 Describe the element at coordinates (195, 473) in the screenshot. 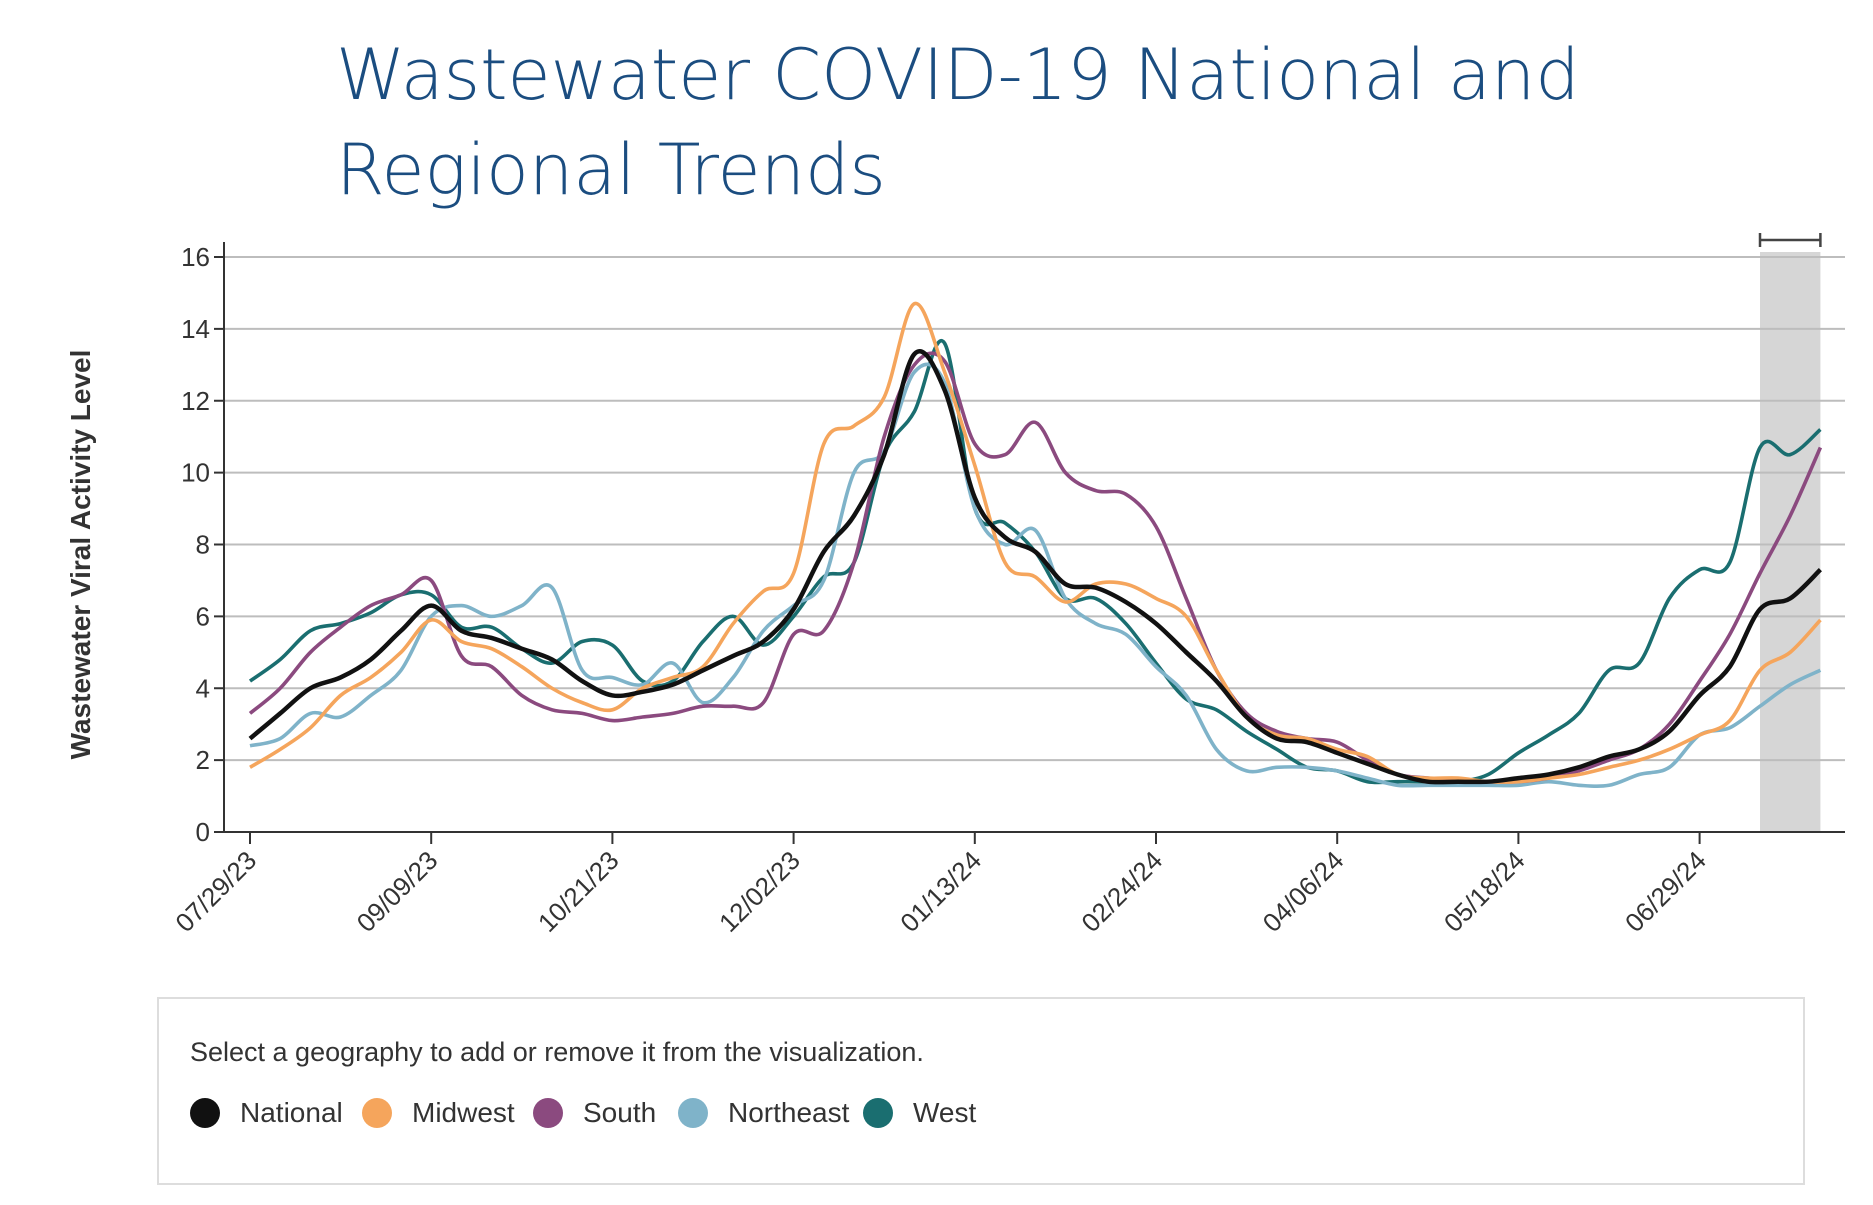

I see `y-tick-label: 10` at that location.